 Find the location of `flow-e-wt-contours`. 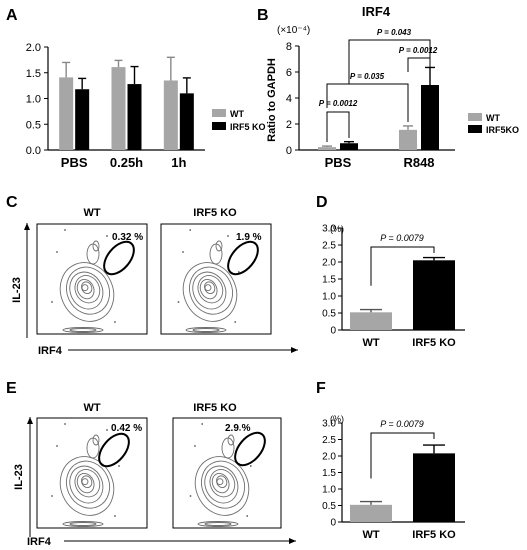

flow-e-wt-contours is located at coordinates (85, 472).